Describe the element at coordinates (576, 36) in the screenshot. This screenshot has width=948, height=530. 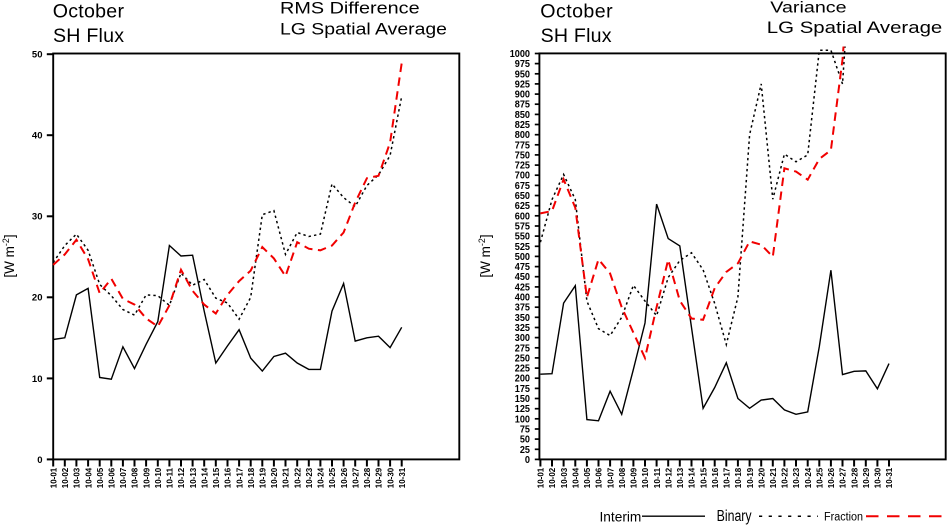
I see `svg-text: SH Flux` at that location.